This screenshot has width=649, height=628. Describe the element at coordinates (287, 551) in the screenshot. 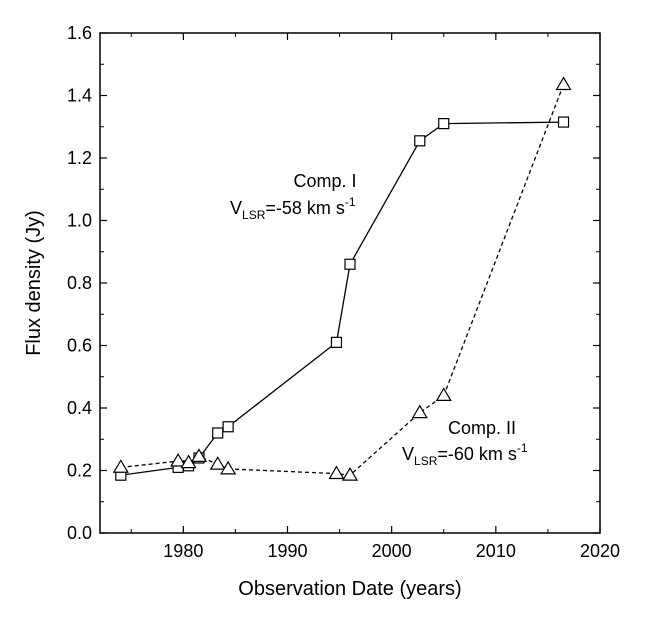

I see `x-tick-label: 1990` at that location.